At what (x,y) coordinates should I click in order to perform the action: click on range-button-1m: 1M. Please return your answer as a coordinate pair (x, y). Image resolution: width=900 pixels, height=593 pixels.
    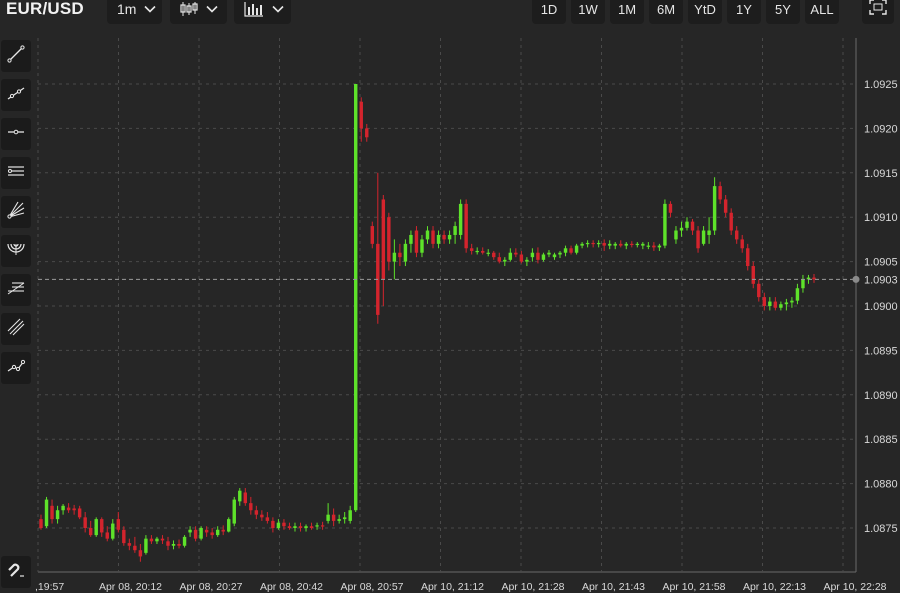
    Looking at the image, I should click on (627, 12).